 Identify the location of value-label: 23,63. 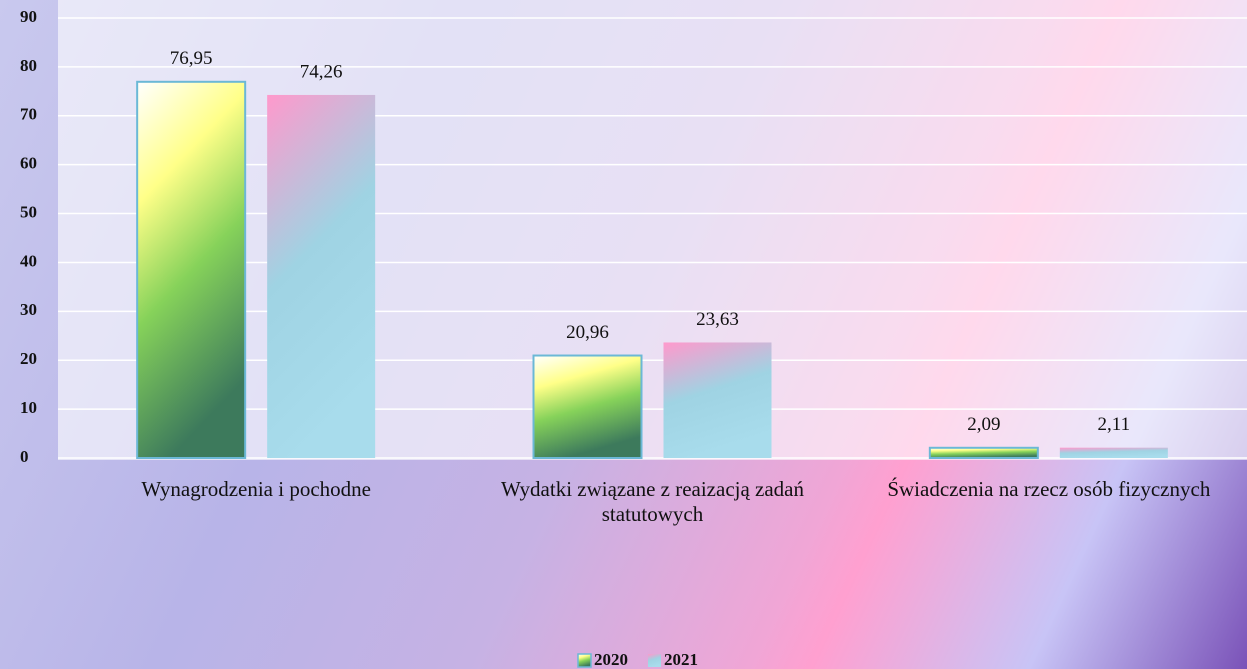
(717, 319).